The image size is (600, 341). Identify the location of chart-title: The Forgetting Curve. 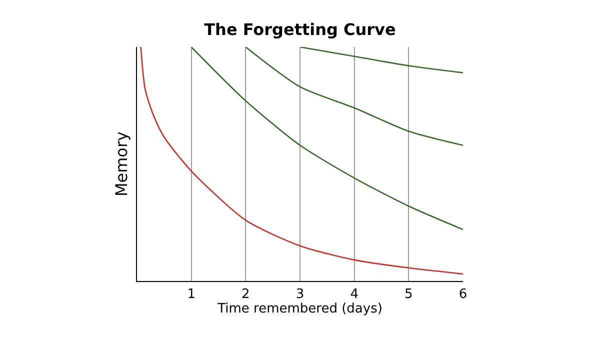
(300, 30).